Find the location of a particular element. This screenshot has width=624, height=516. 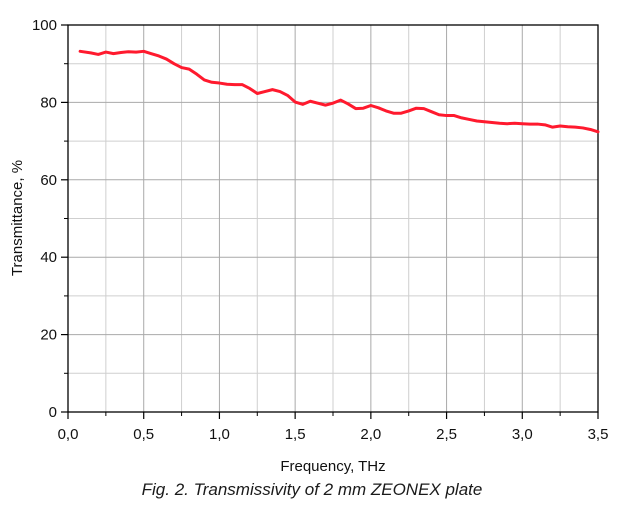

x-axis-tick-labels: 0,0 0,5 1,0 1,5 2,0 2,5 3,0 3,5 is located at coordinates (333, 434).